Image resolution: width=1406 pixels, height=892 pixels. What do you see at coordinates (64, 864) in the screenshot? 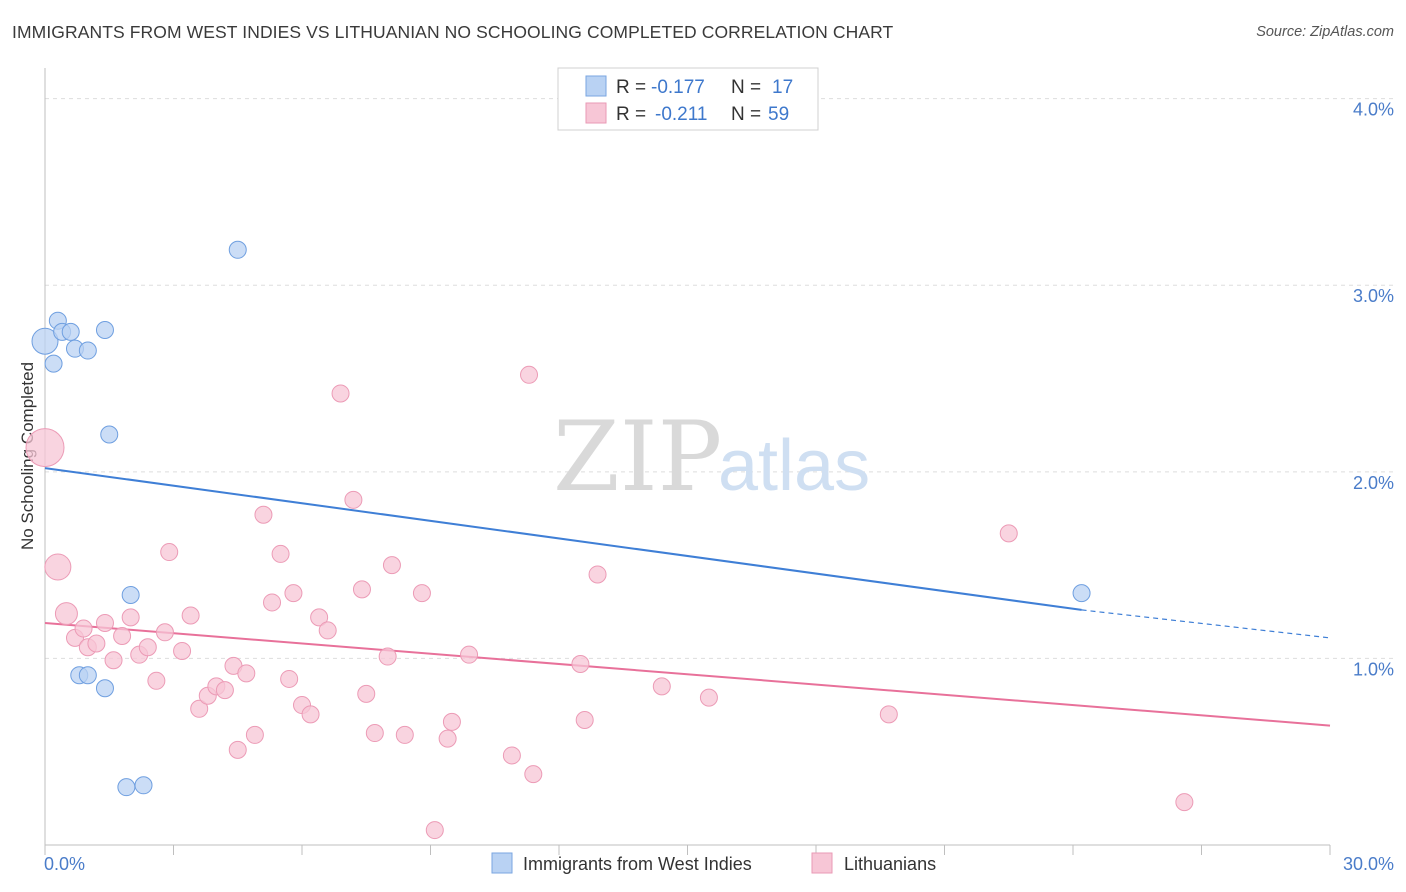
I see `x-tick-label-min: 0.0%` at bounding box center [64, 864].